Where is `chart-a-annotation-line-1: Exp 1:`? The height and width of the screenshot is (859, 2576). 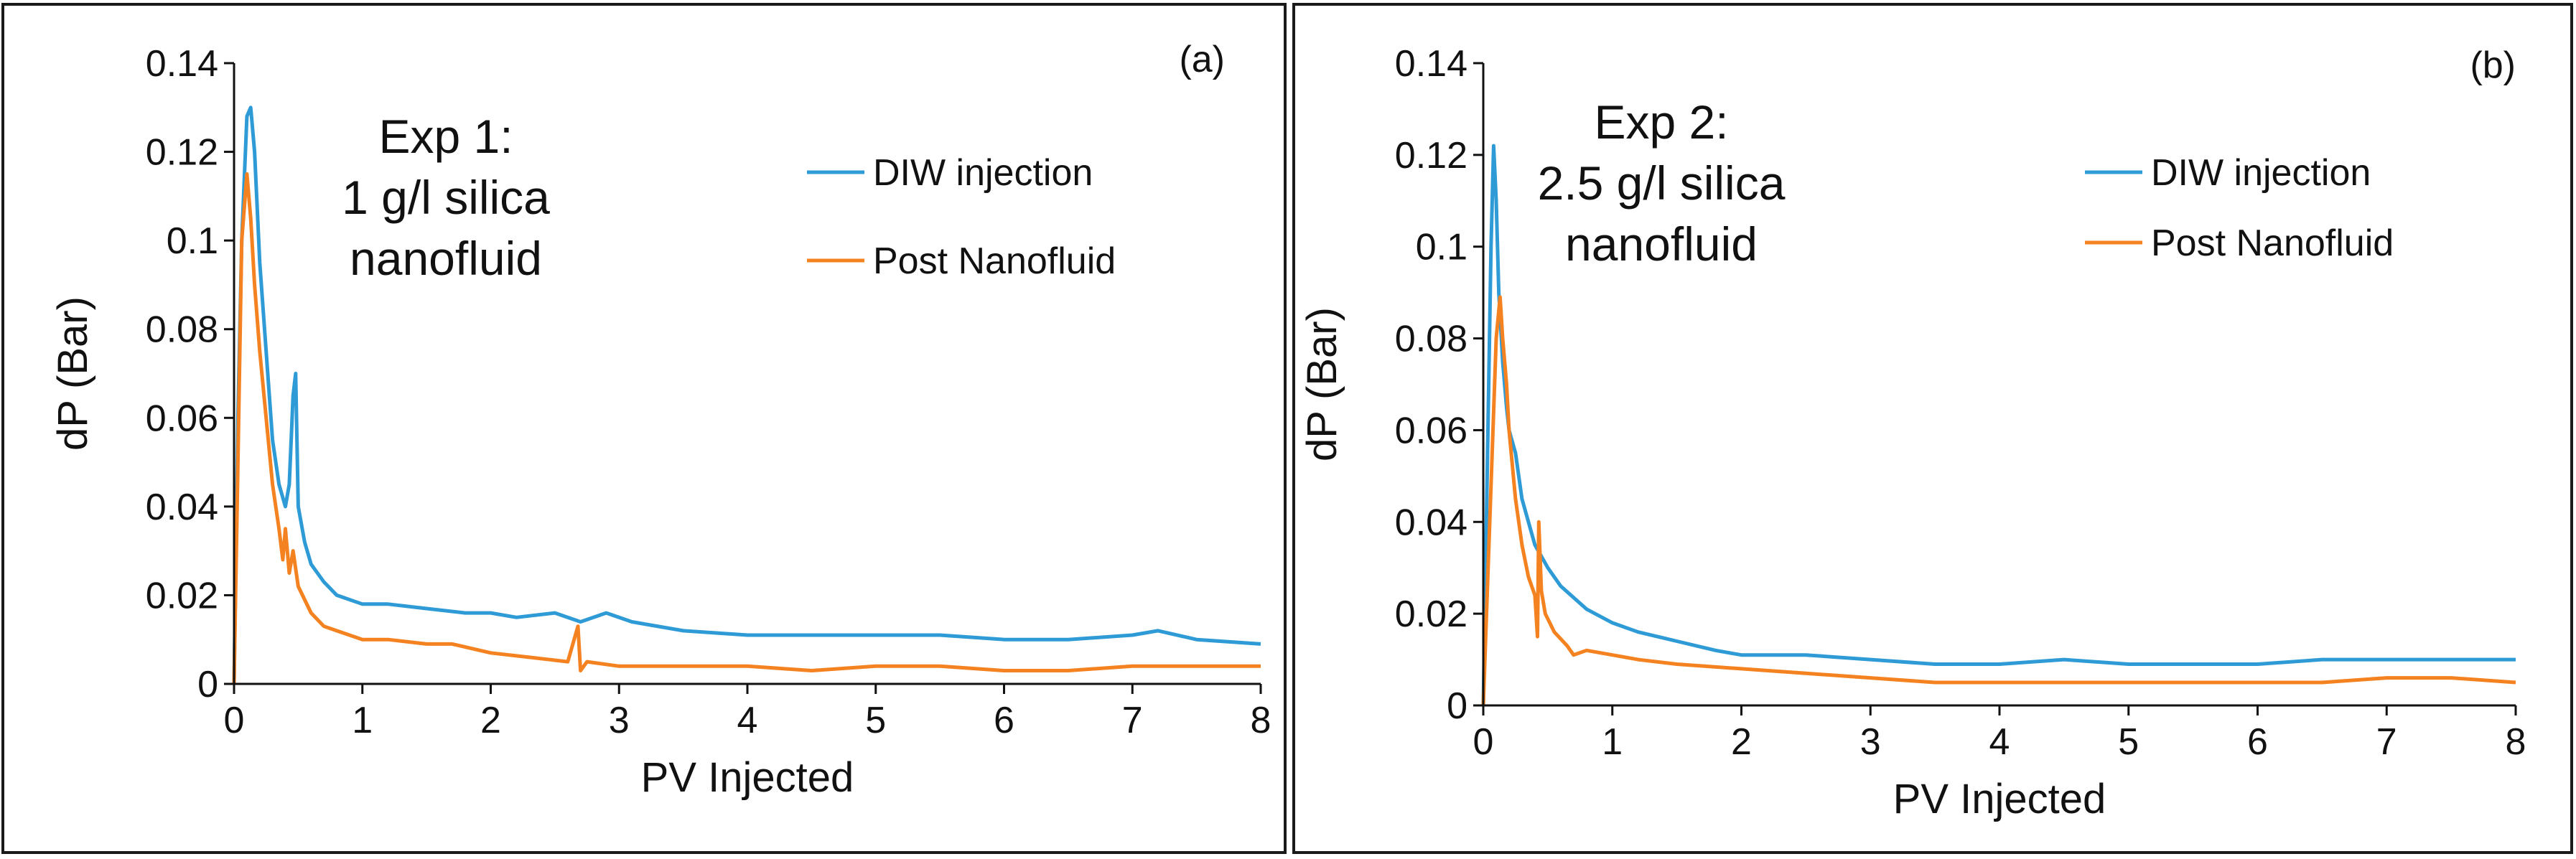 chart-a-annotation-line-1: Exp 1: is located at coordinates (445, 136).